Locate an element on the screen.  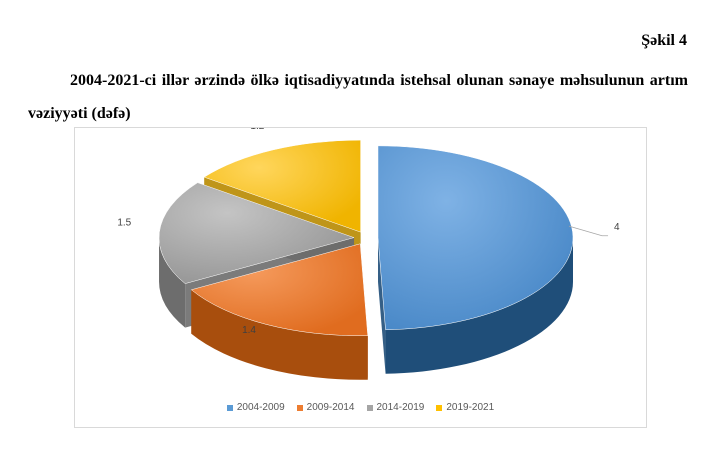
legend: 2004-2009 2009-2014 2014-2019 2019-2021 is located at coordinates (360, 407).